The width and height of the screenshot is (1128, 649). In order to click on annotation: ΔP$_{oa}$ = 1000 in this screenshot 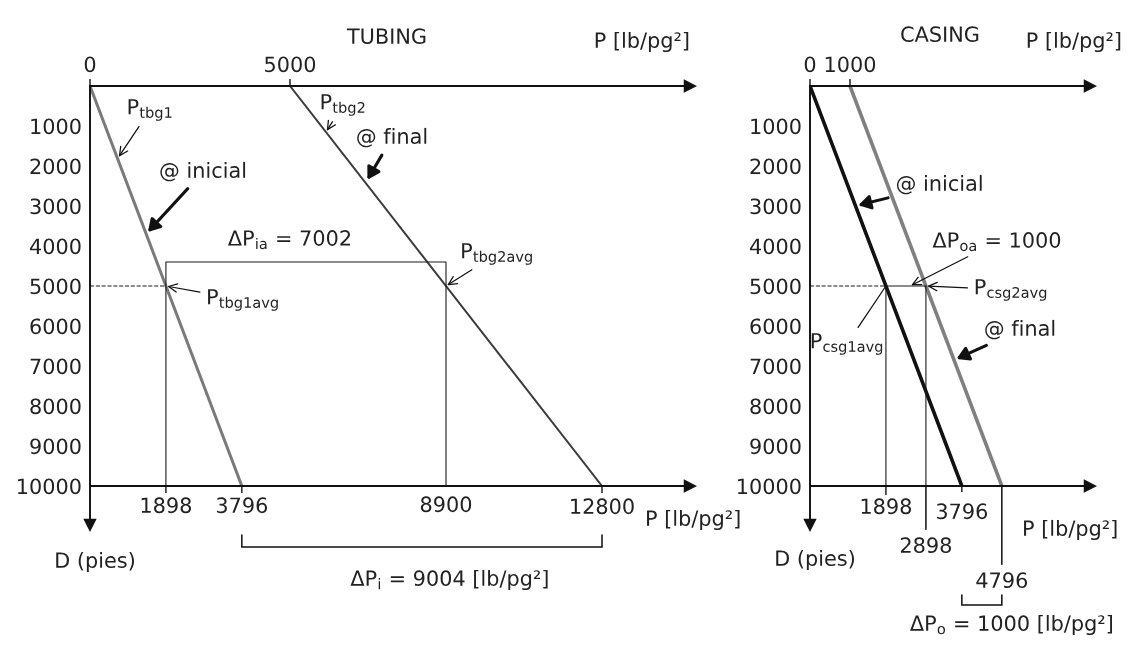, I will do `click(996, 242)`.